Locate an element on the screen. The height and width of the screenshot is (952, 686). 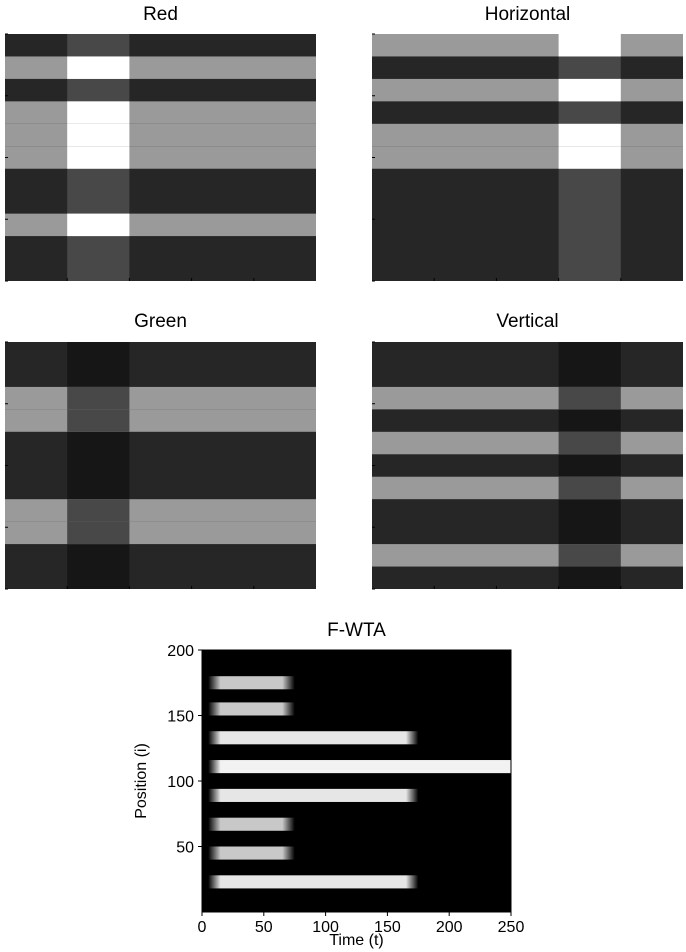
x-tick-label: 0 is located at coordinates (202, 927).